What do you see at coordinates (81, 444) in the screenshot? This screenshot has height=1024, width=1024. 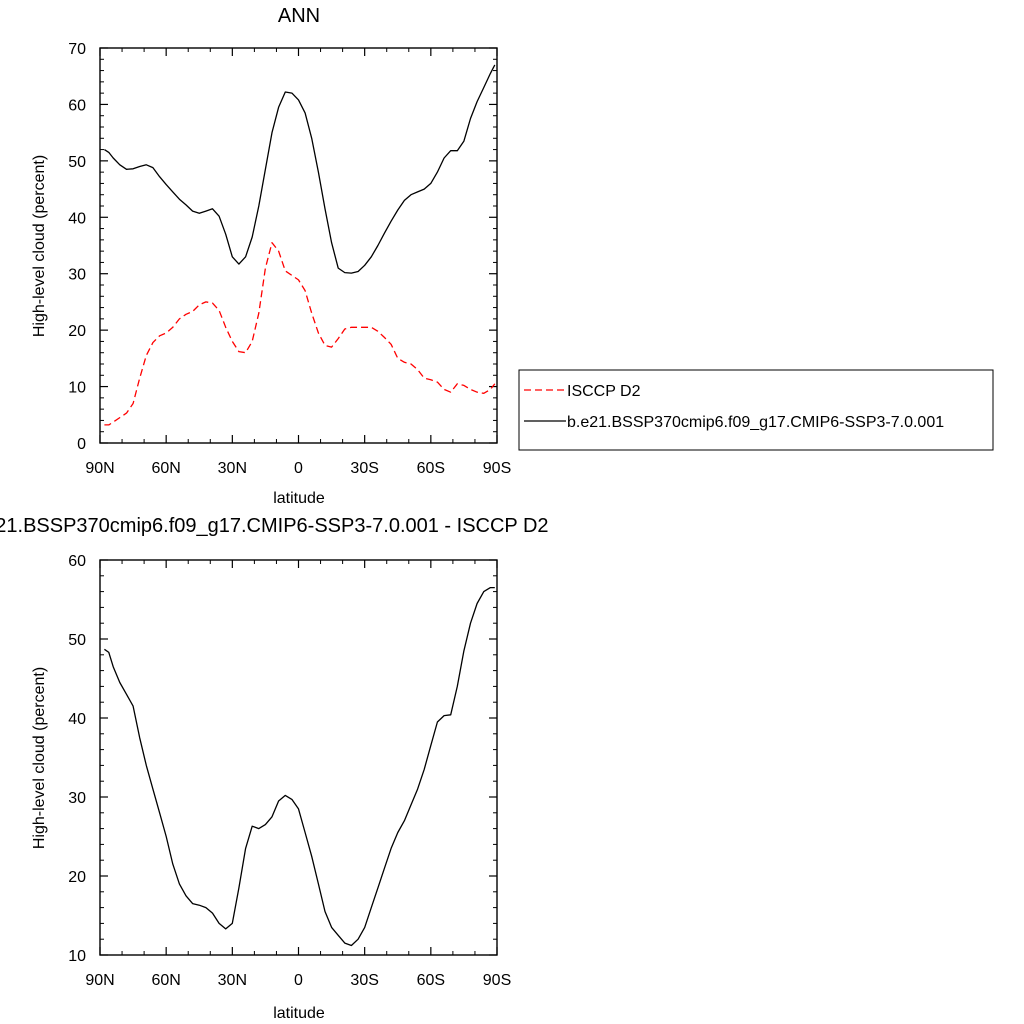 I see `y-tick-label: 0` at bounding box center [81, 444].